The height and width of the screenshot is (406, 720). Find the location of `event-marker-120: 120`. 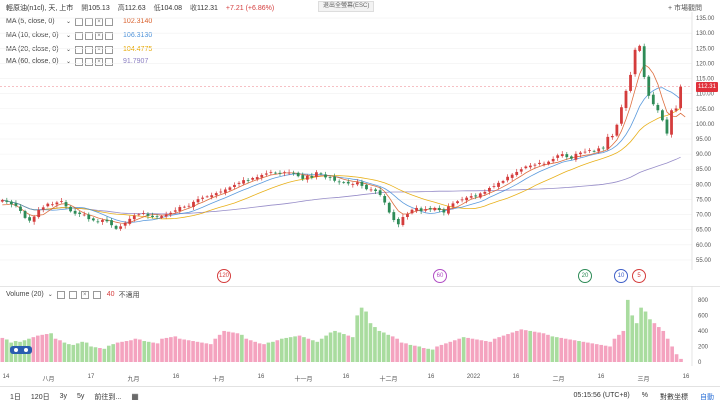

event-marker-120: 120 is located at coordinates (224, 276).